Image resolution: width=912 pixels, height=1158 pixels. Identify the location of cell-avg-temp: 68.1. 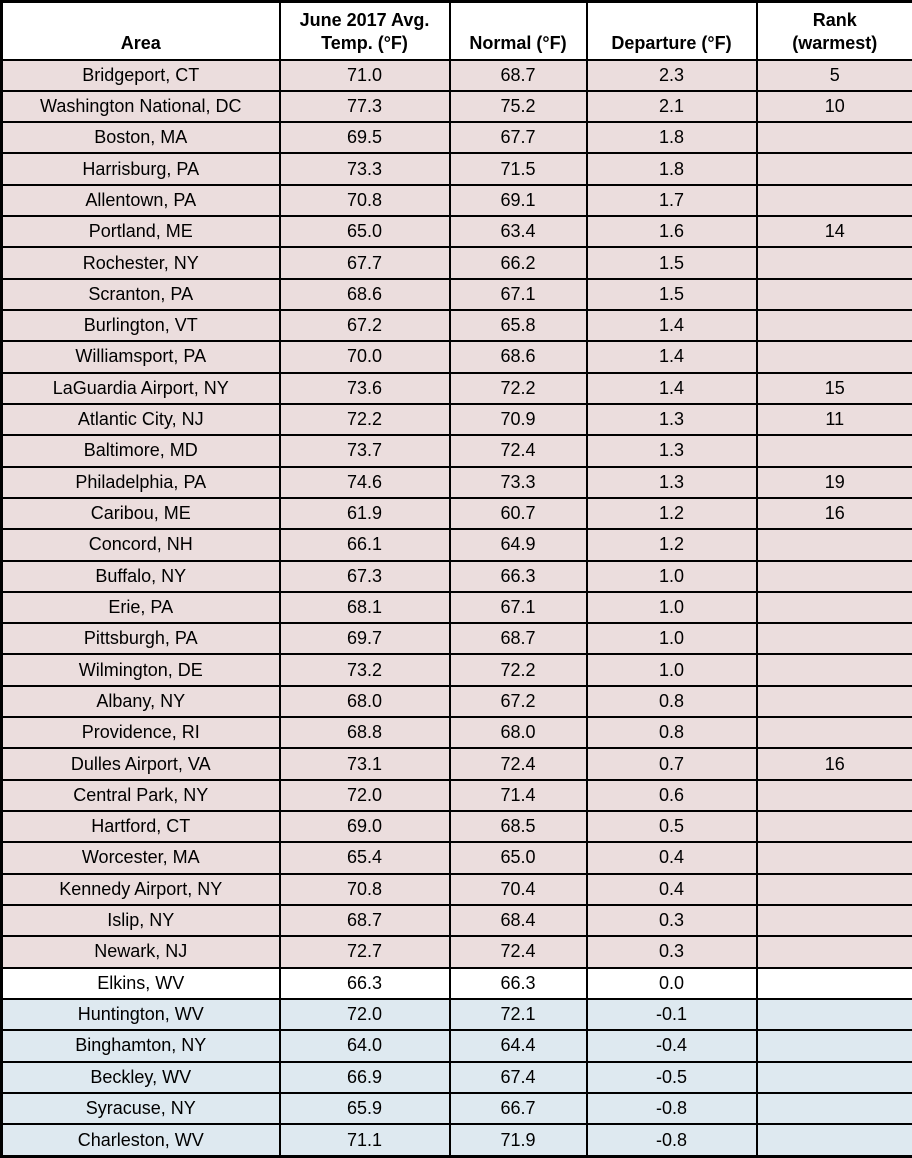
(364, 607).